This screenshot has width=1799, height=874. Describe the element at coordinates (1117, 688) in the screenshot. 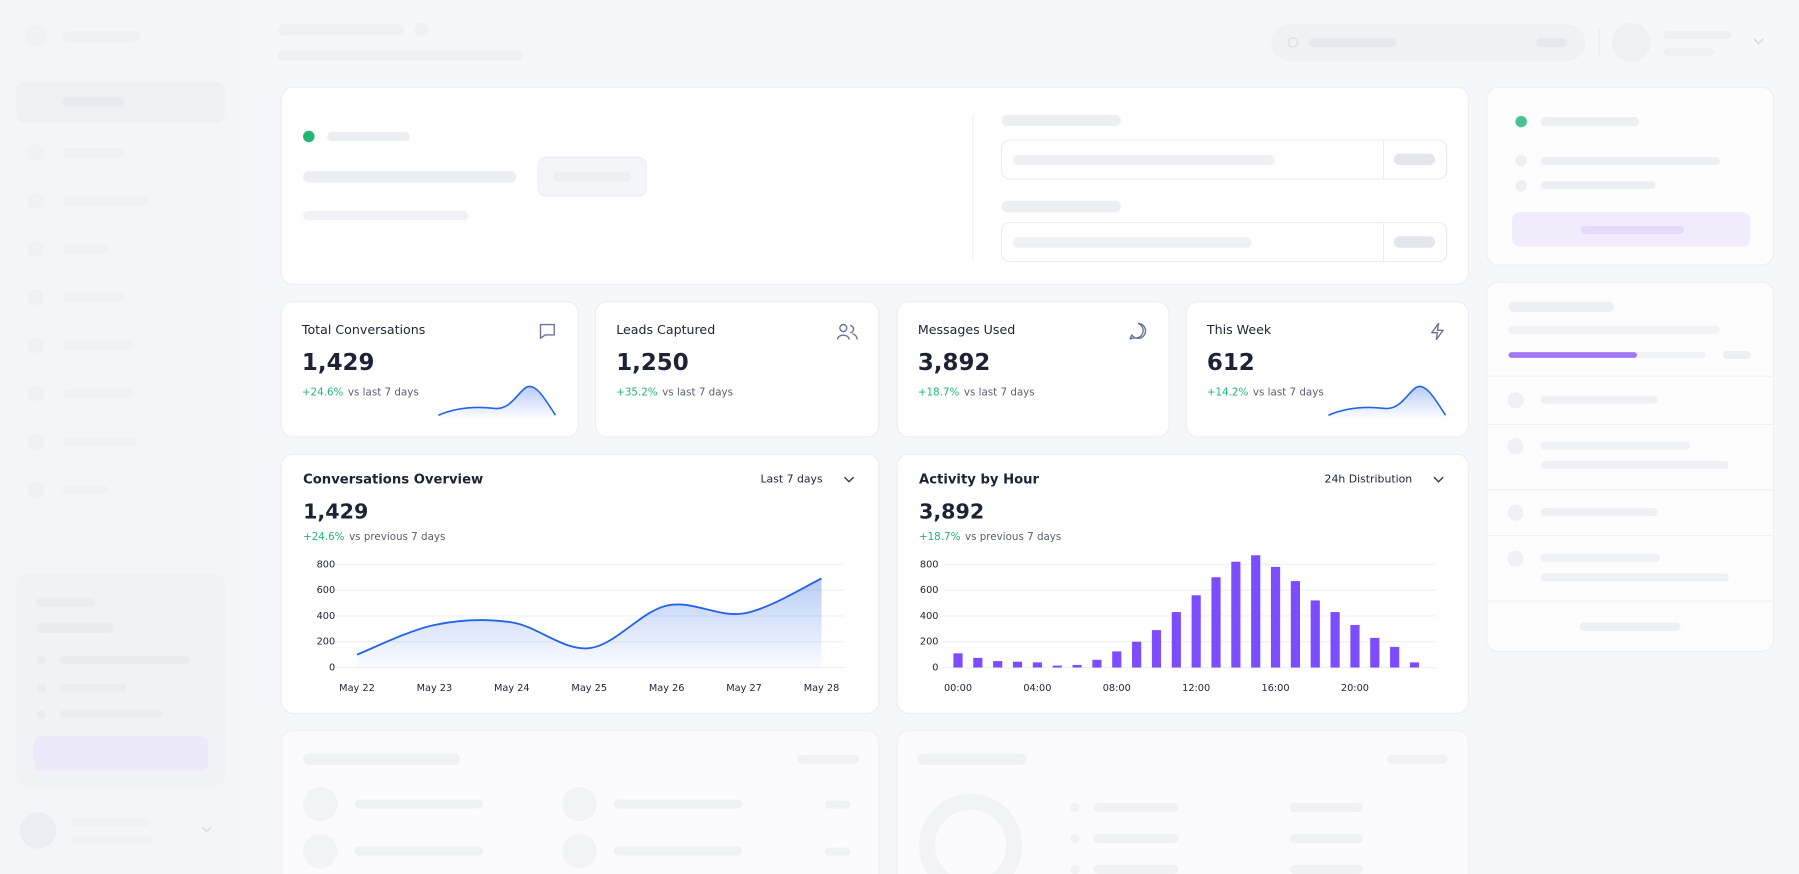

I see `x-tick-label: 08:00` at that location.